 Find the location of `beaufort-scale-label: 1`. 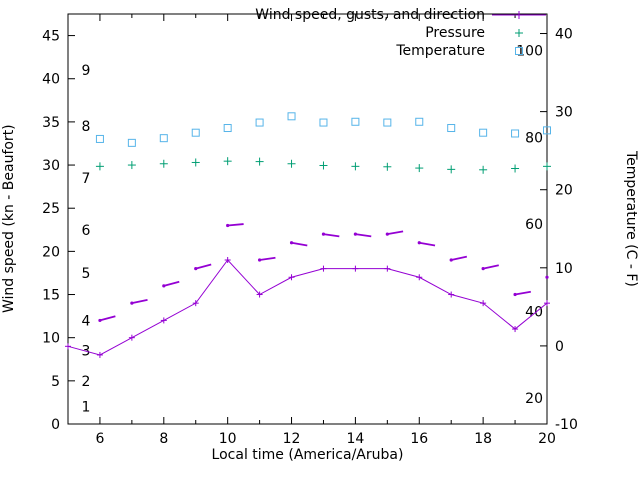

beaufort-scale-label: 1 is located at coordinates (86, 408).